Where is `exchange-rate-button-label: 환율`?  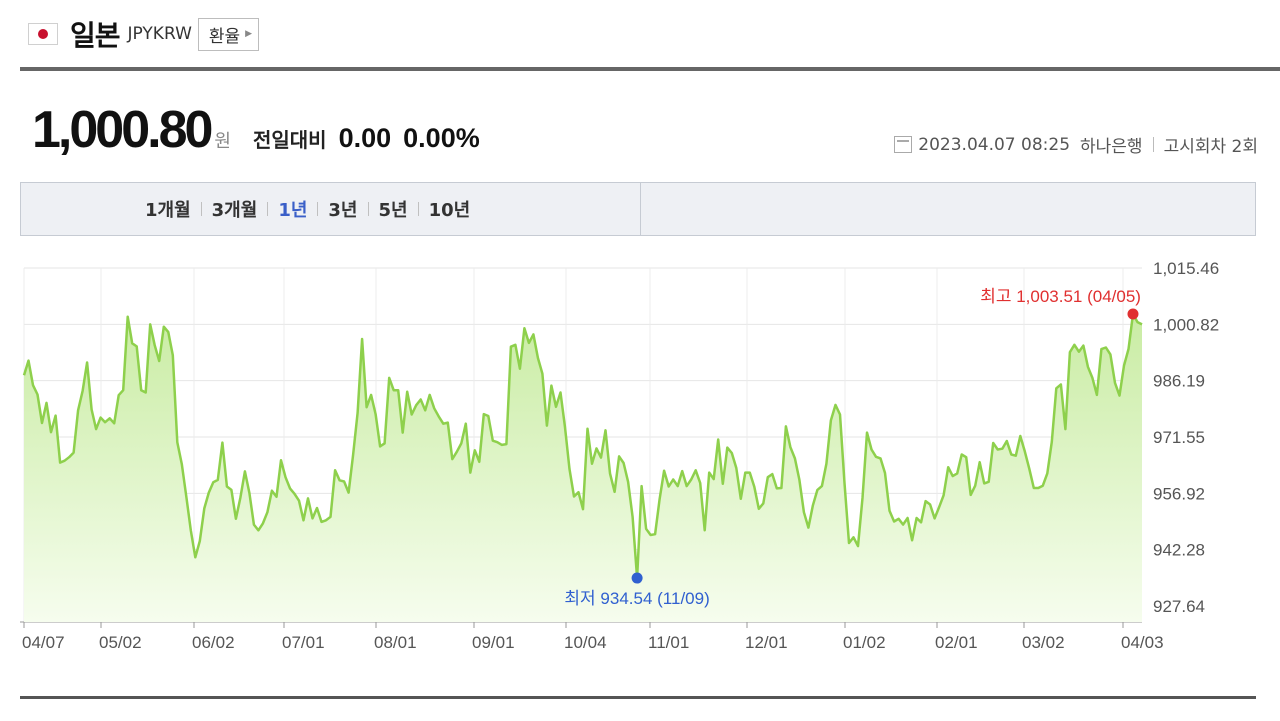
exchange-rate-button-label: 환율 is located at coordinates (224, 36).